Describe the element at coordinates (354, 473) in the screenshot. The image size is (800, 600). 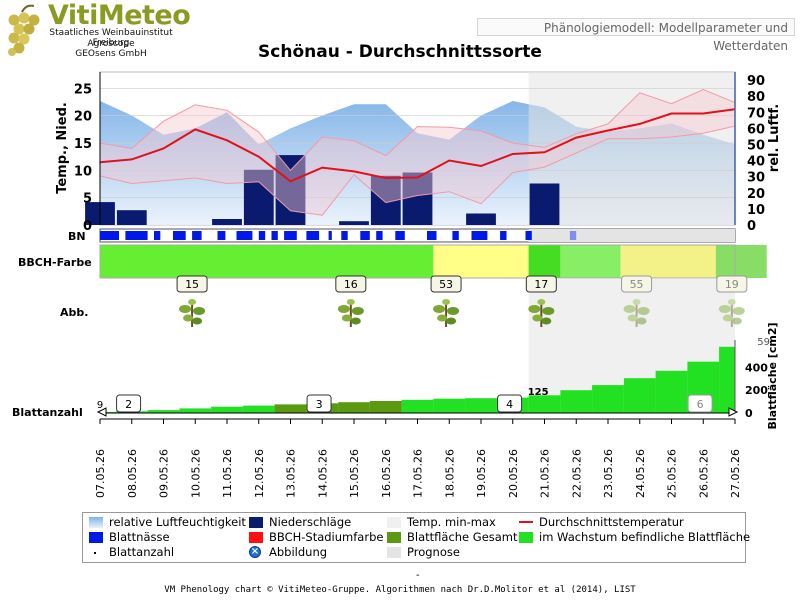
I see `x-tick-label: 15.05.26` at that location.